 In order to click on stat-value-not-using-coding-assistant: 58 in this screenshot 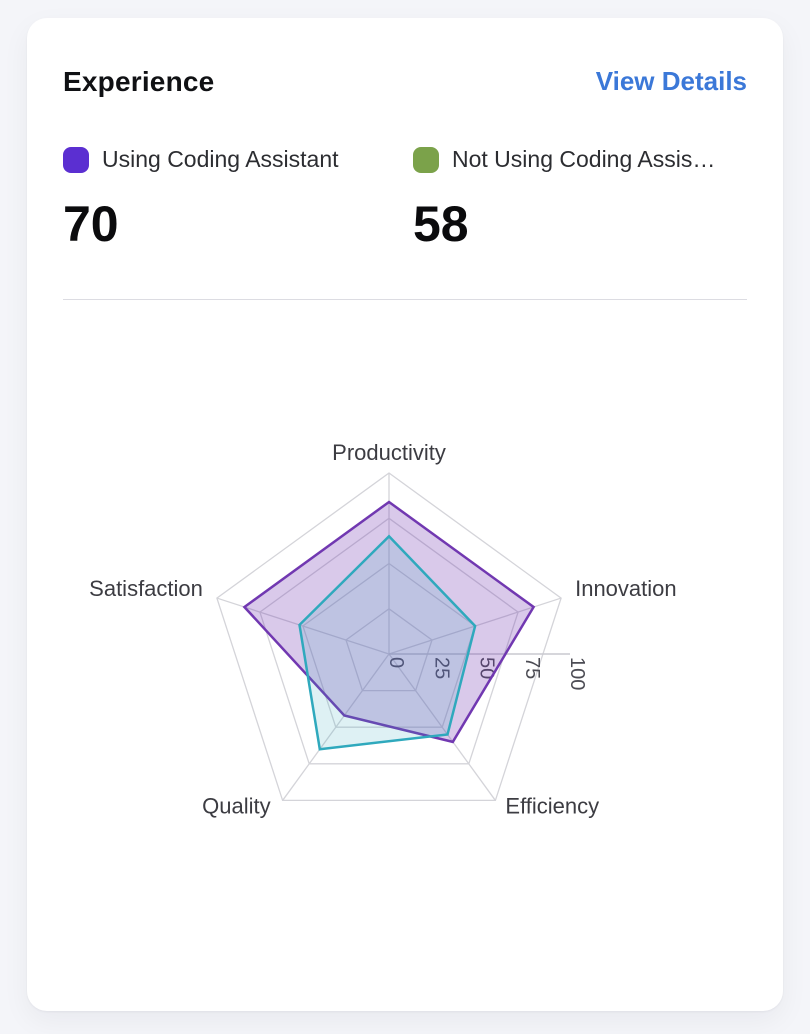, I will do `click(441, 224)`.